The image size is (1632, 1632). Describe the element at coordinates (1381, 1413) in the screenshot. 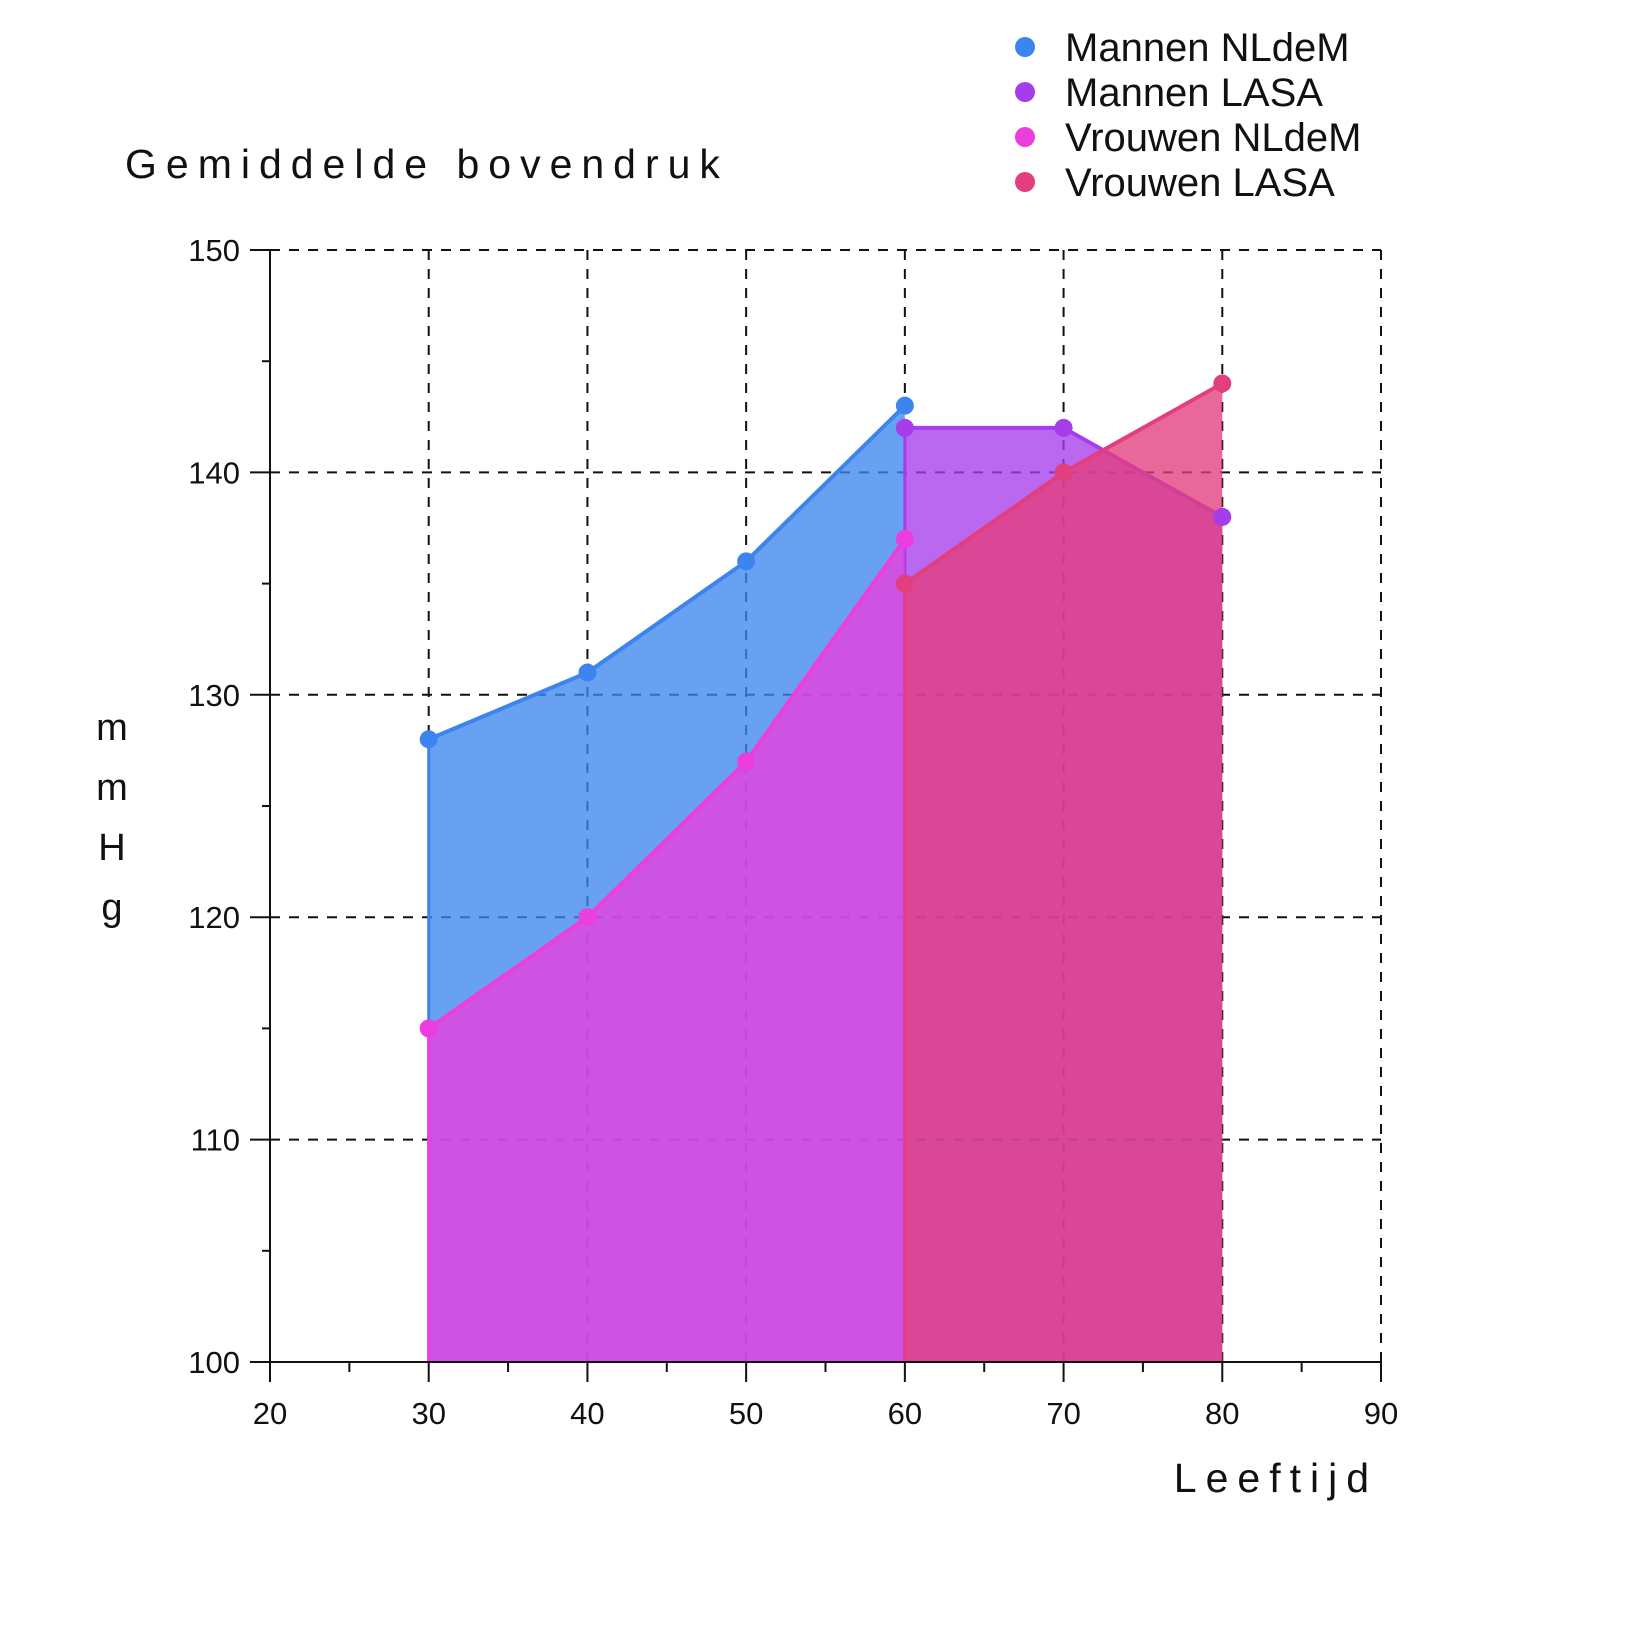

I see `x-tick-label: 90` at that location.